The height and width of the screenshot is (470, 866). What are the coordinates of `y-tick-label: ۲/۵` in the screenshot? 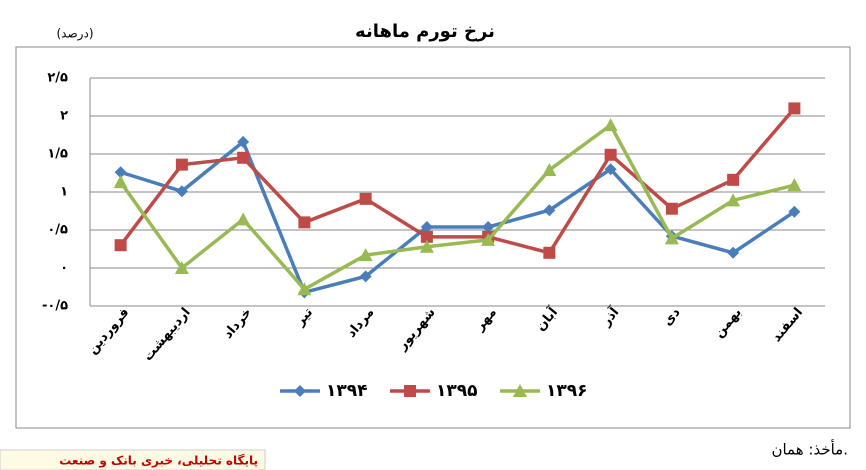 It's located at (57, 78).